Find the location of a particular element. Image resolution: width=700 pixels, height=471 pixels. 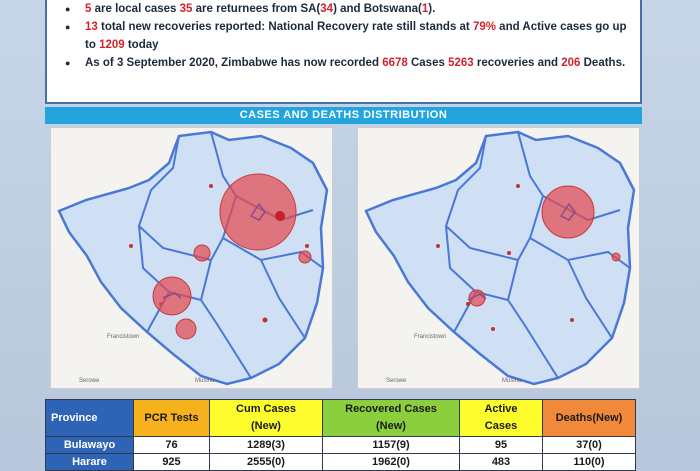

distribution-header: CASES AND DEATHS DISTRIBUTION is located at coordinates (343, 115).